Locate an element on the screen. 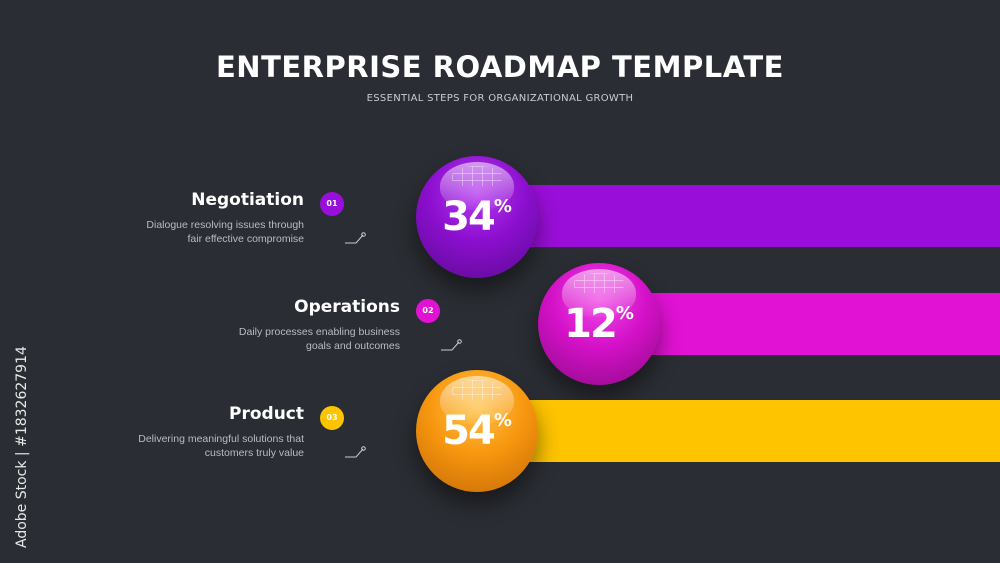  percent-sphere-operations: 12% is located at coordinates (599, 324).